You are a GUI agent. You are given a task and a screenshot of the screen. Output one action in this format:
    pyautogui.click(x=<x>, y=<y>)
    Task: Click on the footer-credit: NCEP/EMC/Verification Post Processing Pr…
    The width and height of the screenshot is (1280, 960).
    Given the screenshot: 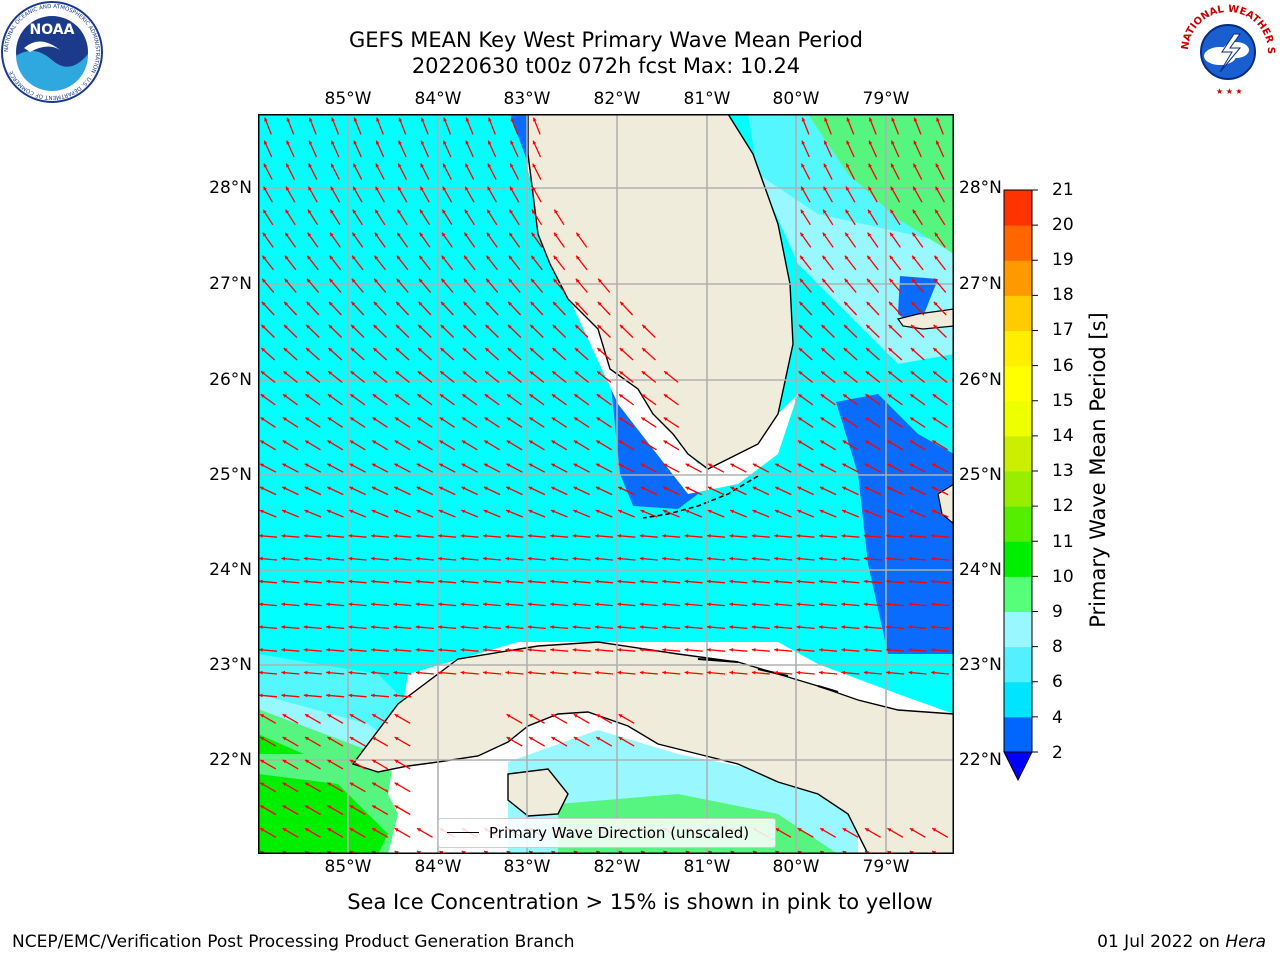 What is the action you would take?
    pyautogui.click(x=293, y=942)
    